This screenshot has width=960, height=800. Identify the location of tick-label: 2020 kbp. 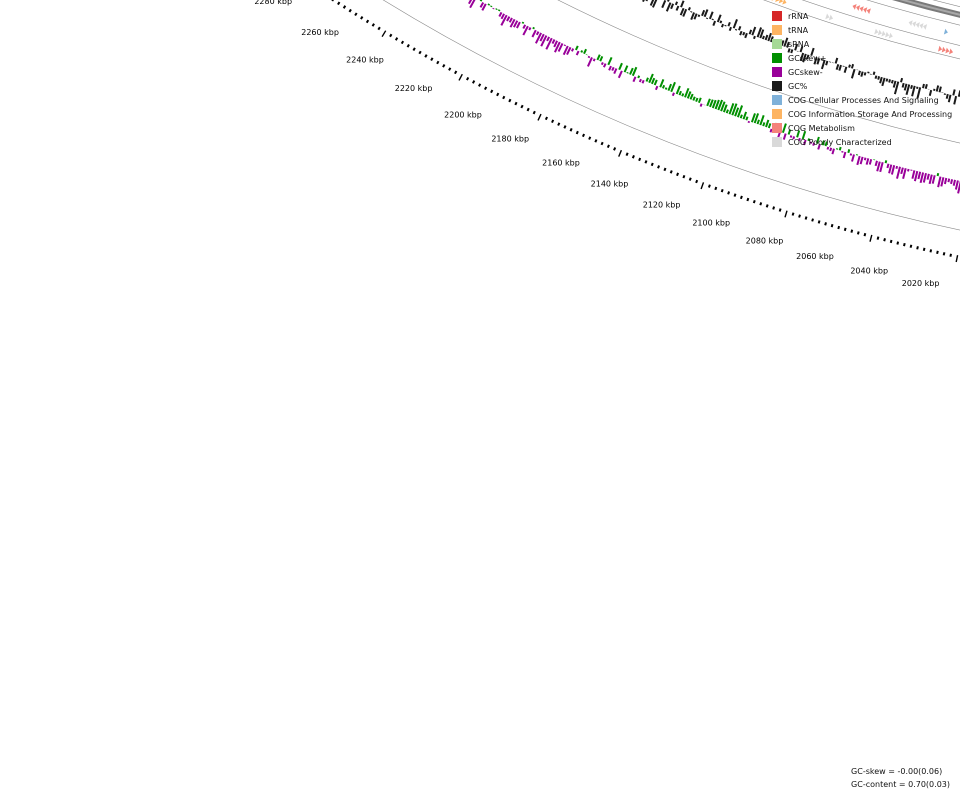
(921, 283).